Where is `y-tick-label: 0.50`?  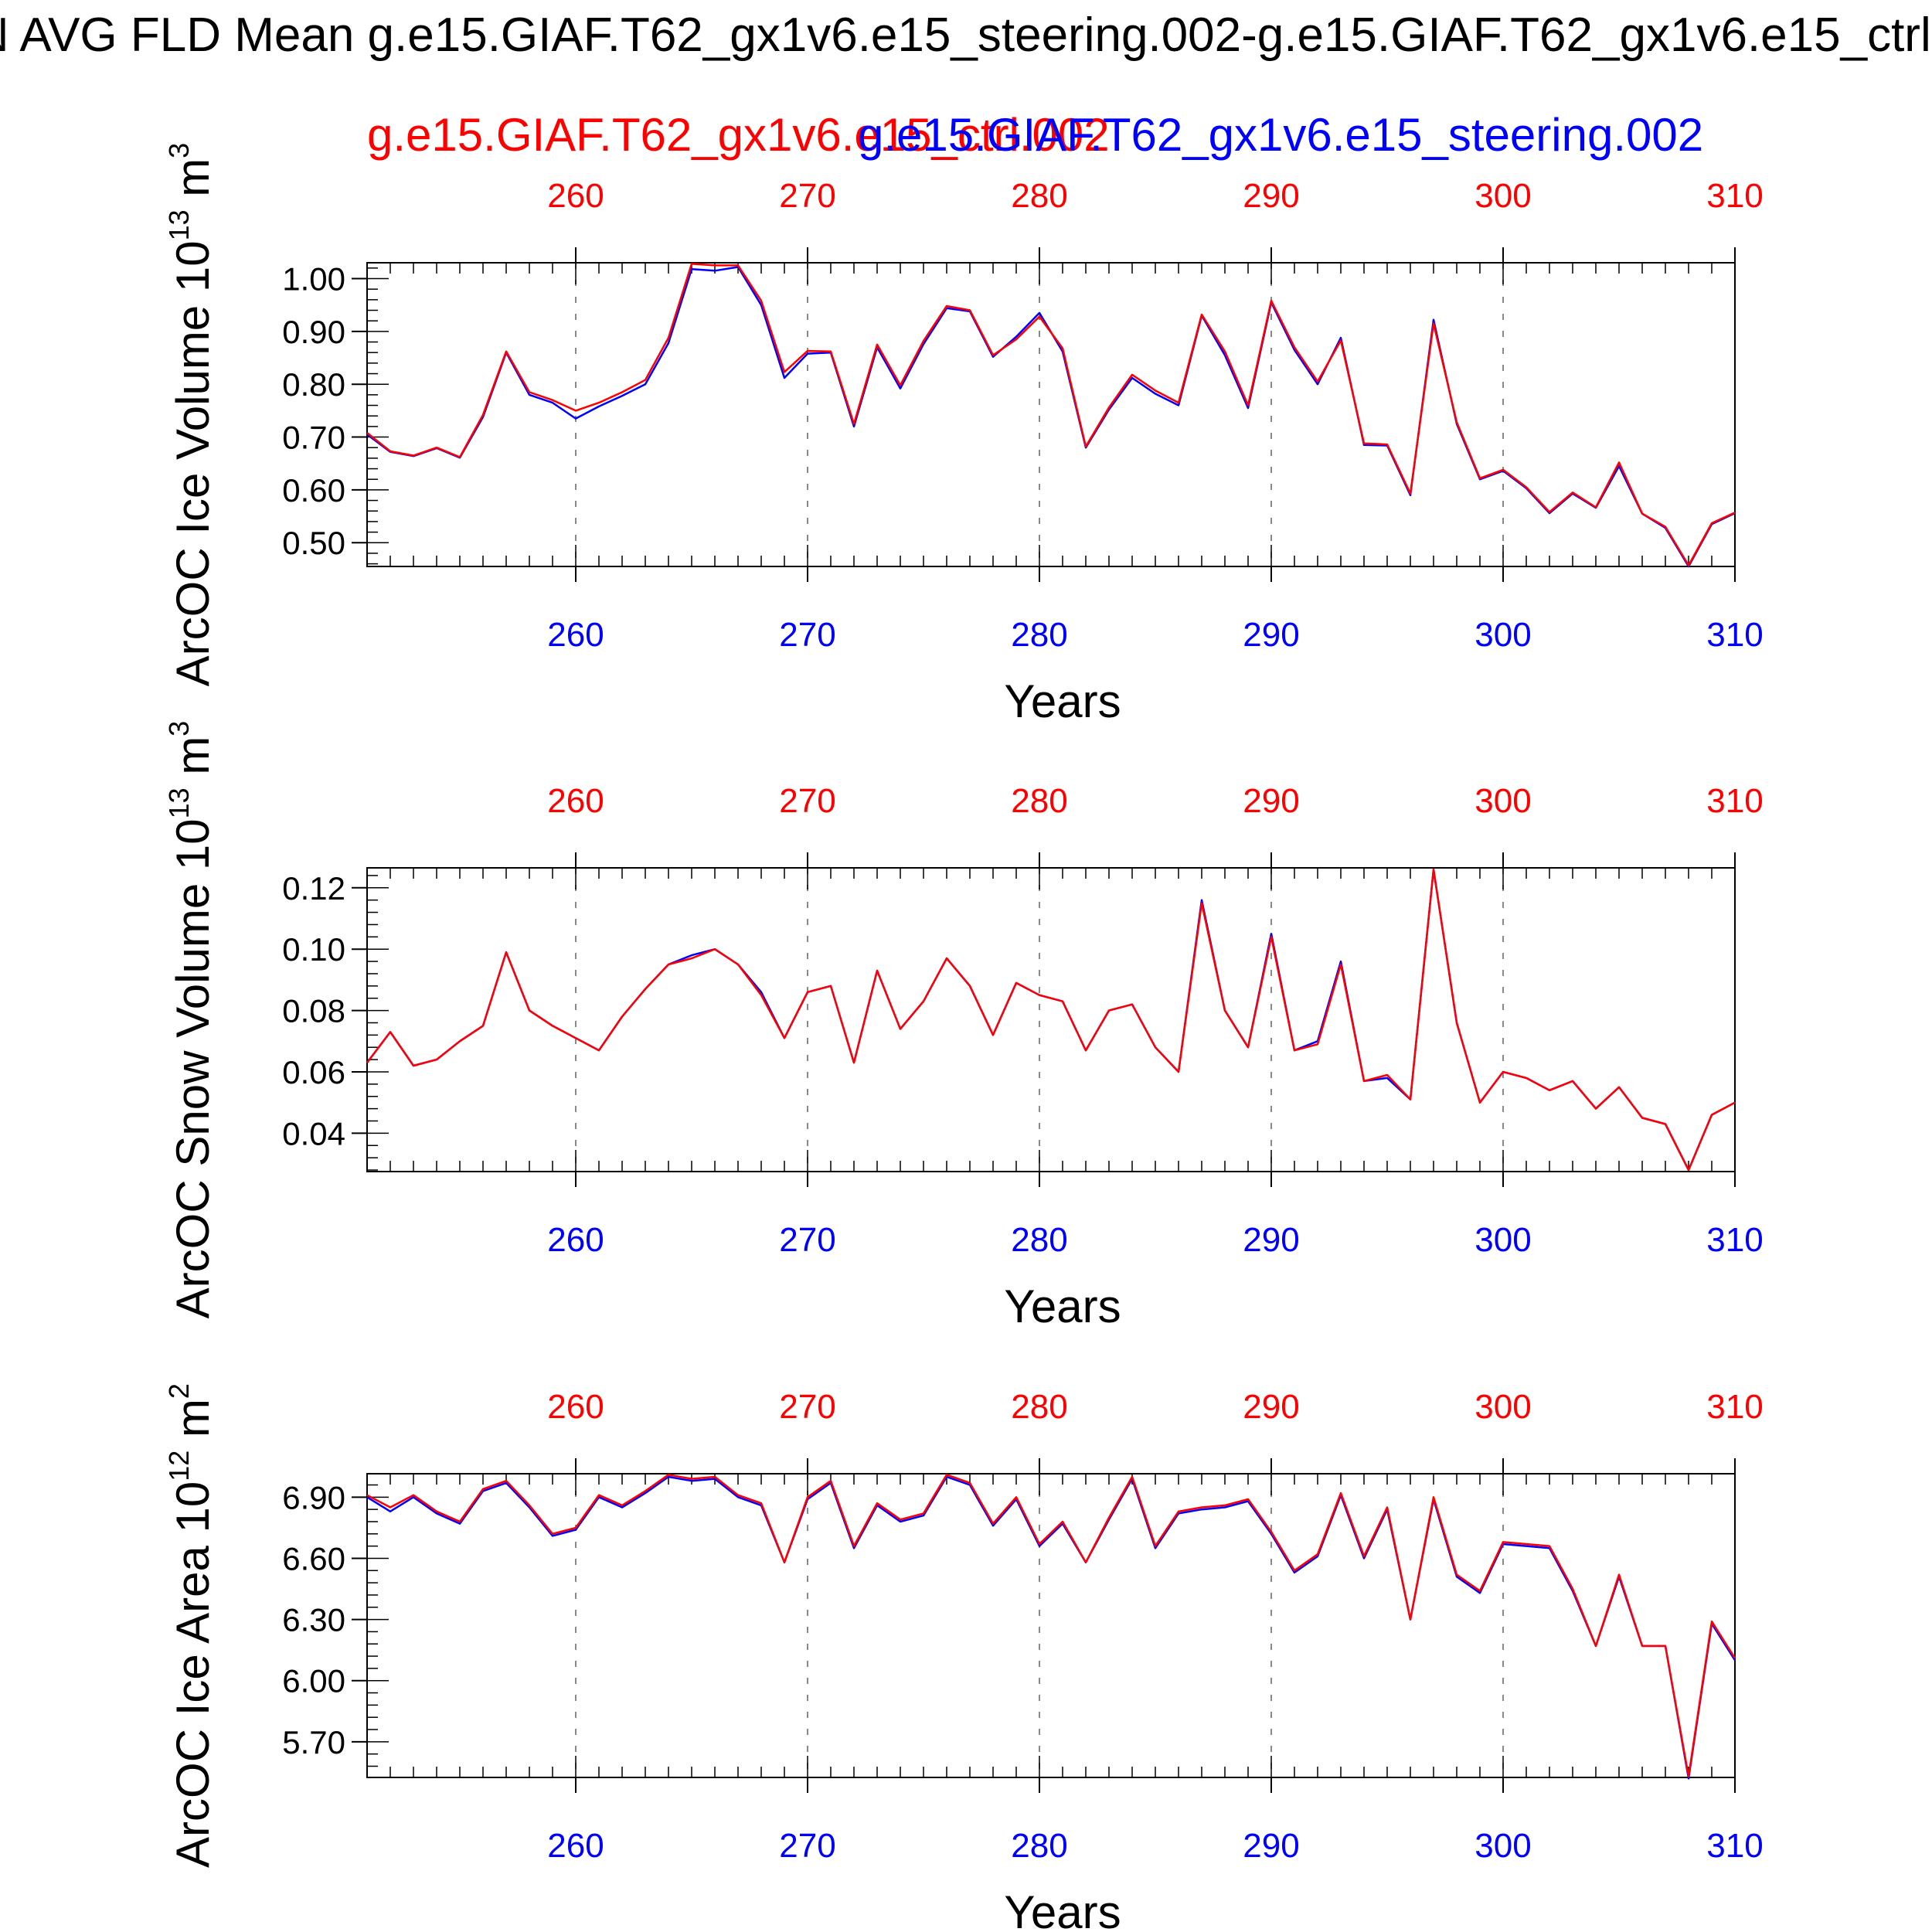 y-tick-label: 0.50 is located at coordinates (314, 543).